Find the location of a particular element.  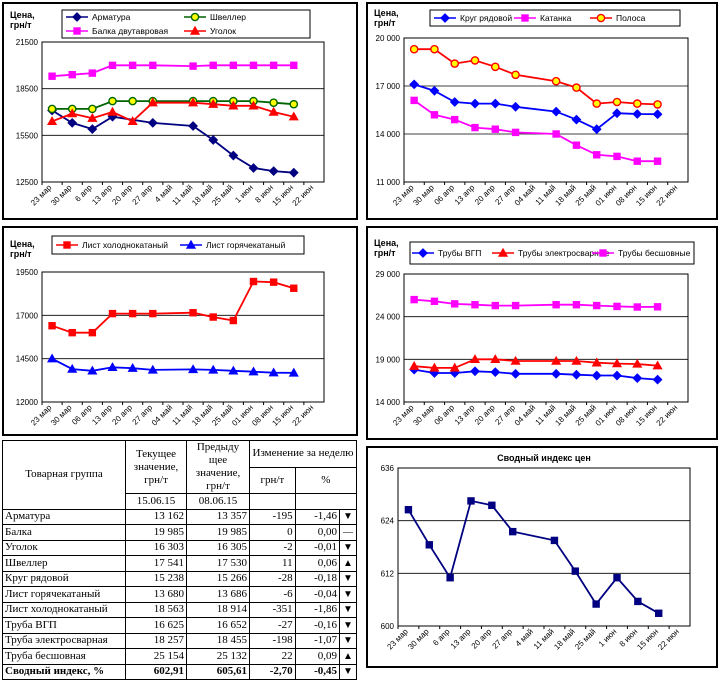

header-current-date: 15.06.15 is located at coordinates (156, 501).